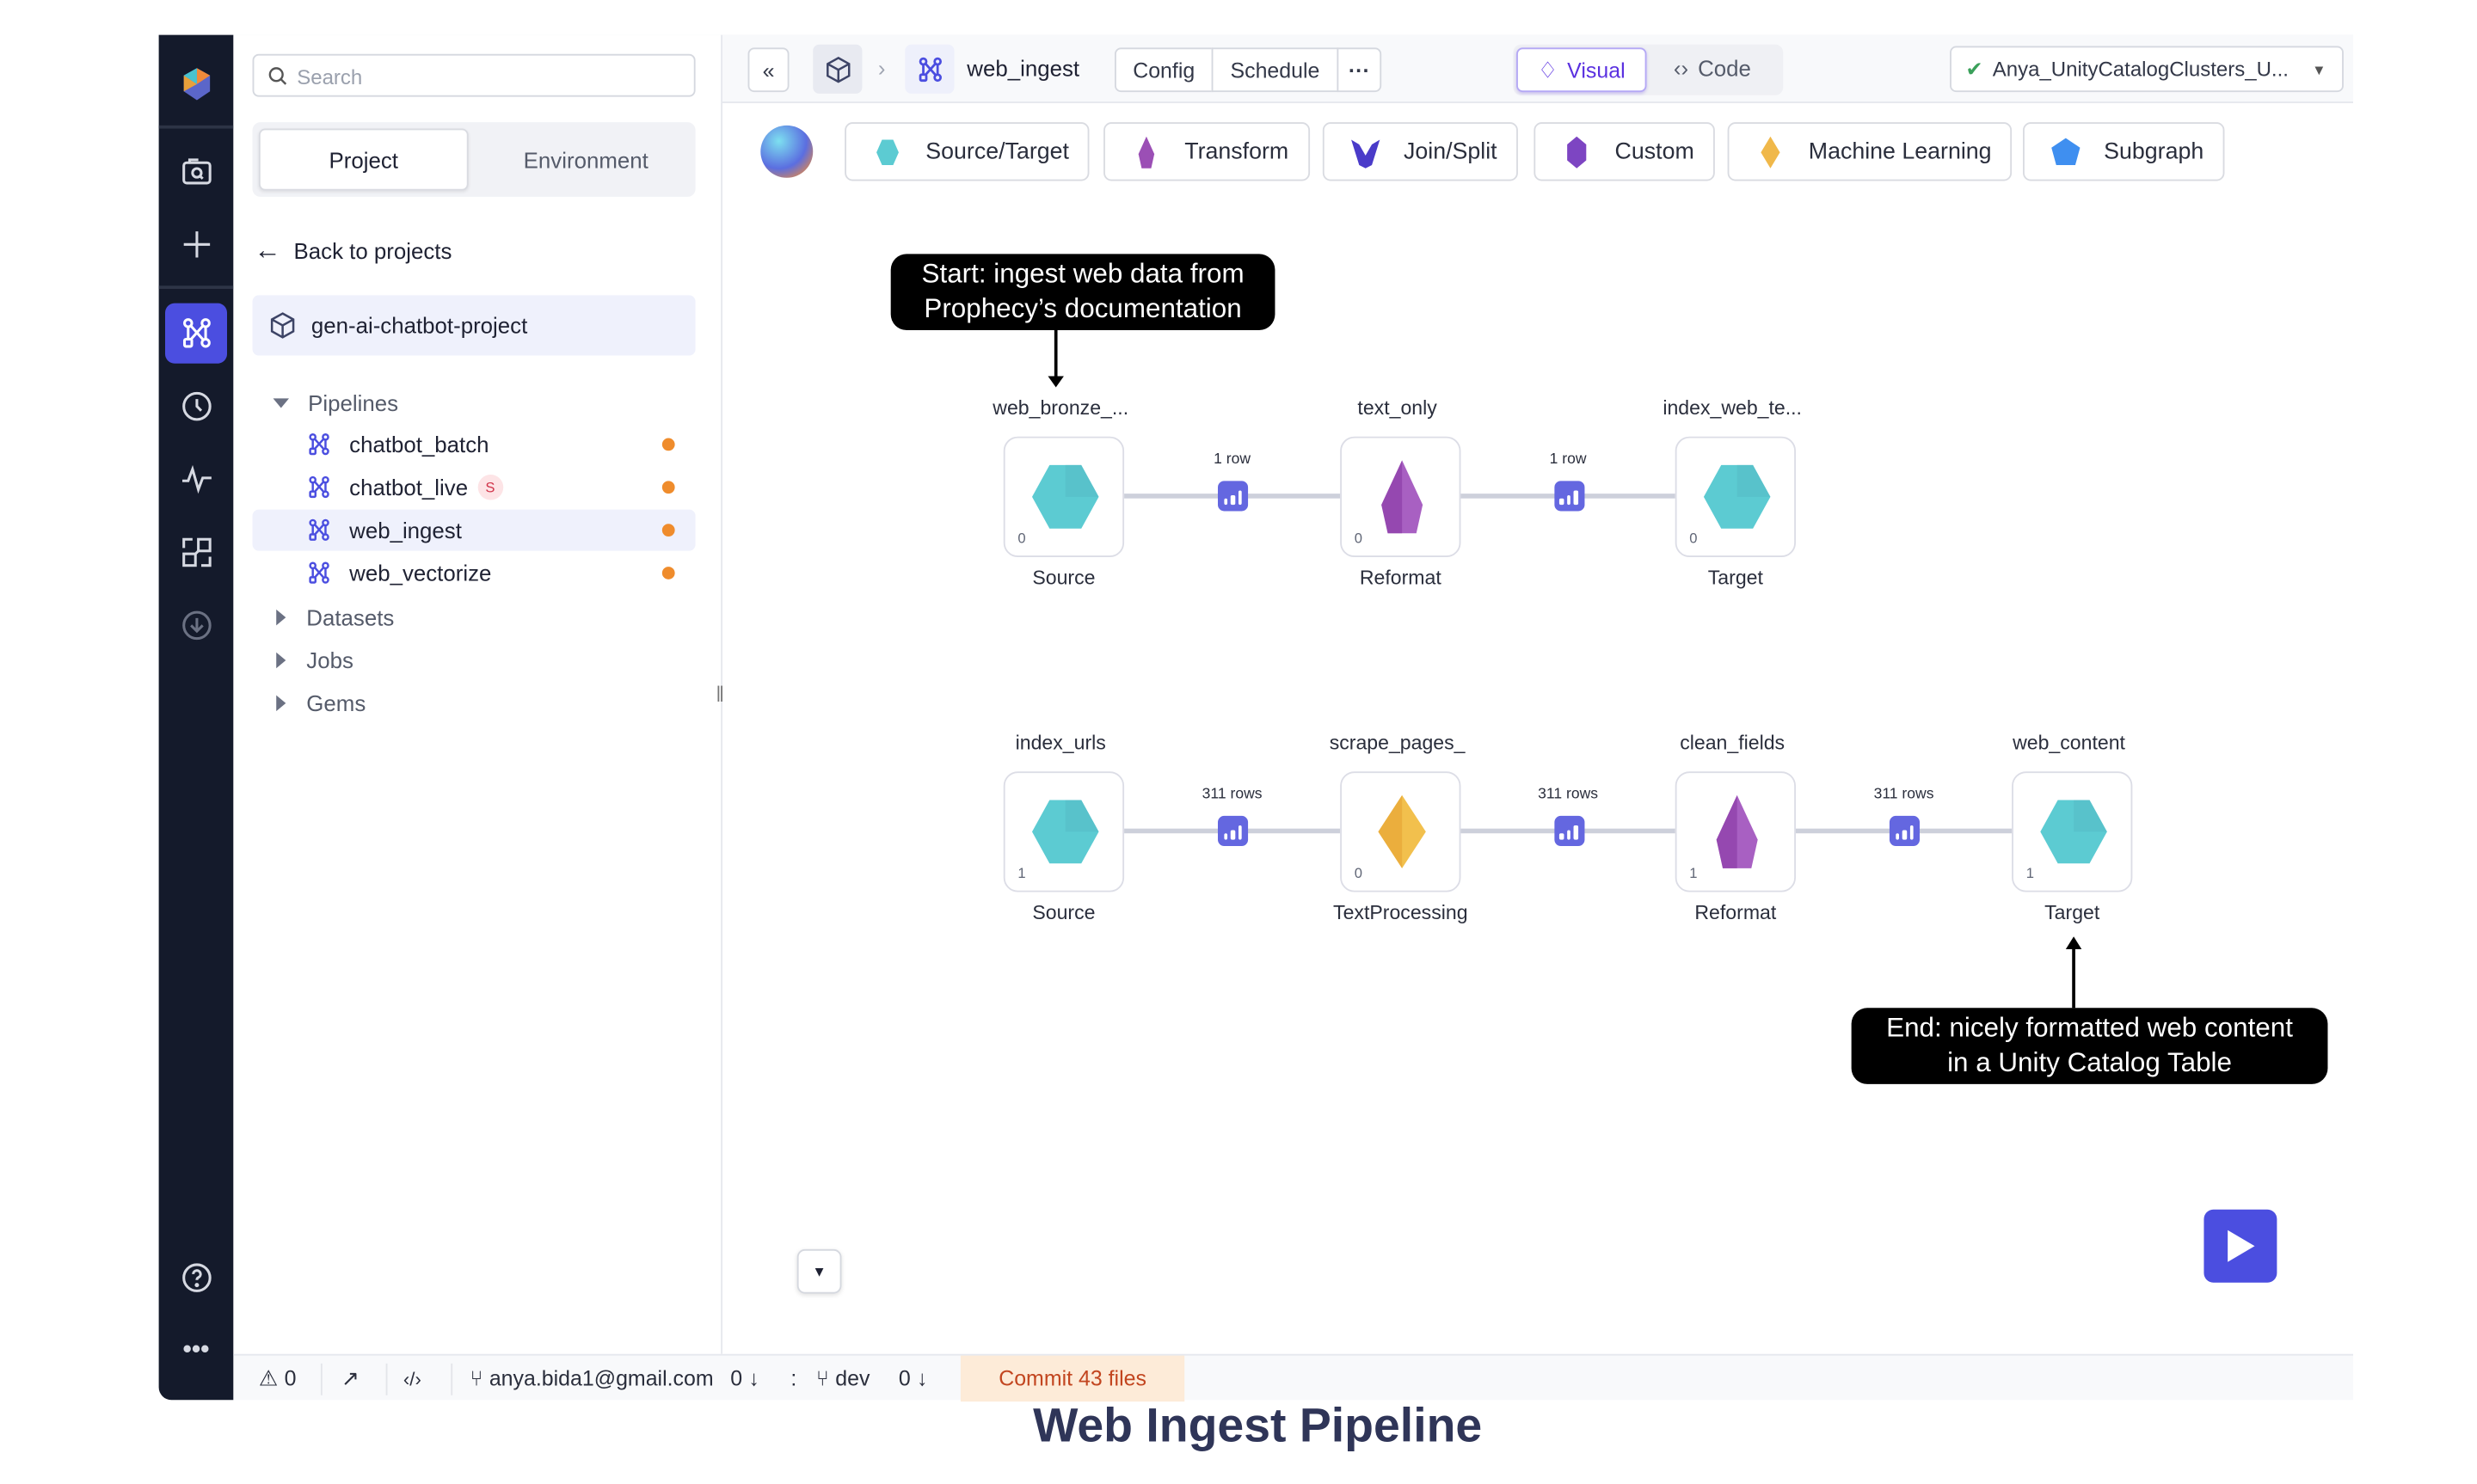 The height and width of the screenshot is (1484, 2477). I want to click on schedule-button: Schedule, so click(1275, 70).